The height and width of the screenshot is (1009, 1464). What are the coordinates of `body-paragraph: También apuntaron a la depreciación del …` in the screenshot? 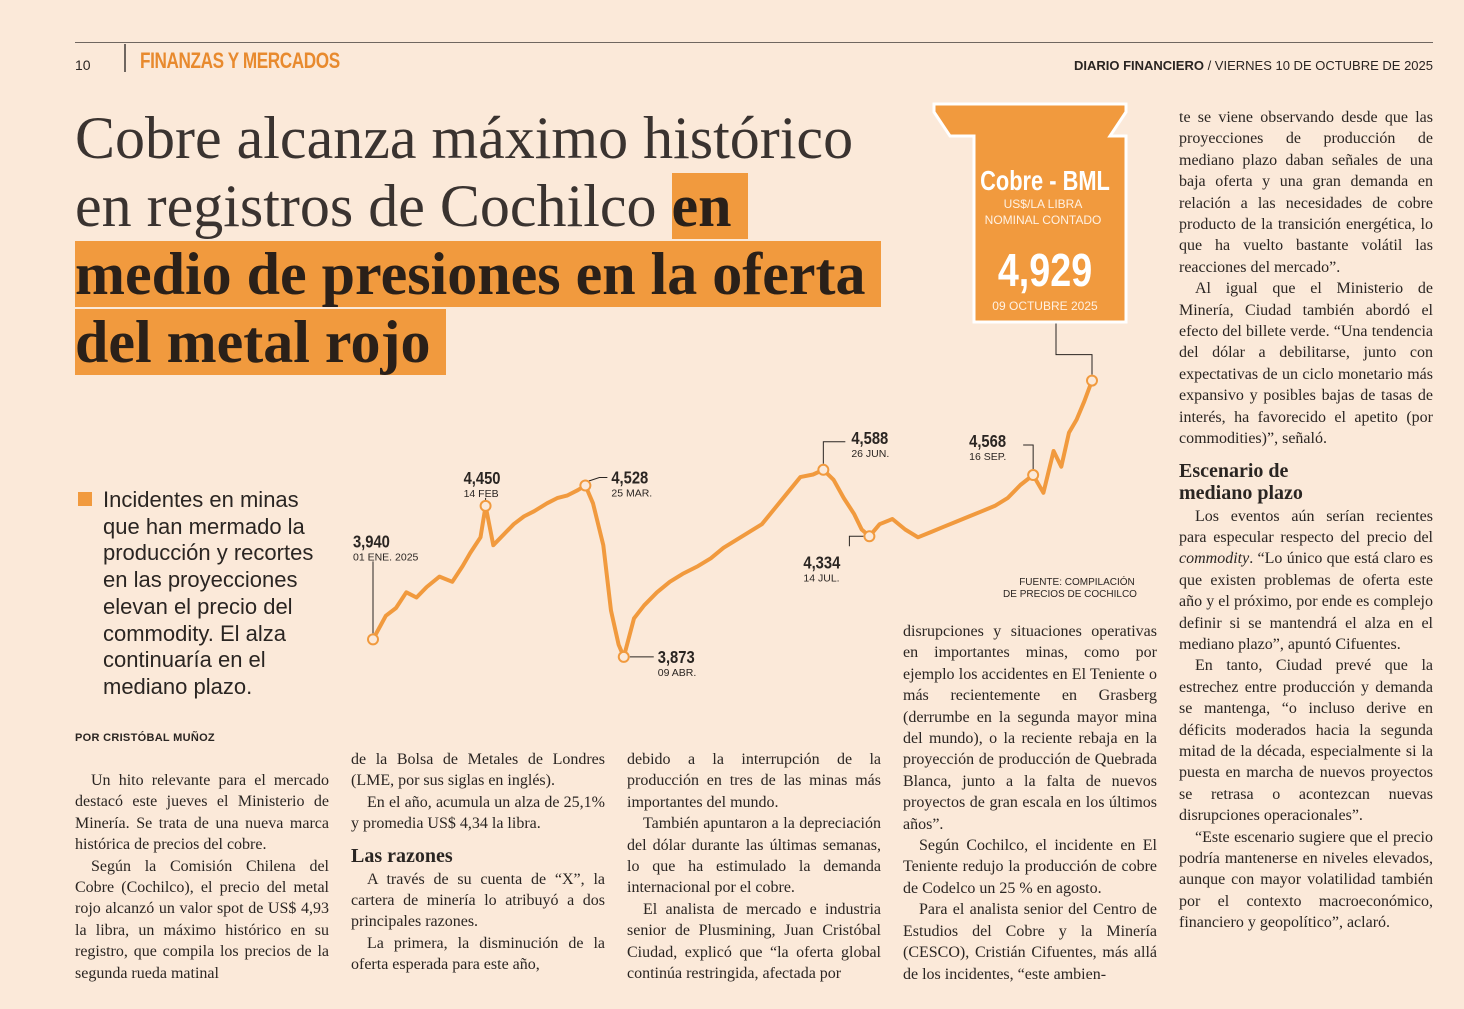 It's located at (754, 856).